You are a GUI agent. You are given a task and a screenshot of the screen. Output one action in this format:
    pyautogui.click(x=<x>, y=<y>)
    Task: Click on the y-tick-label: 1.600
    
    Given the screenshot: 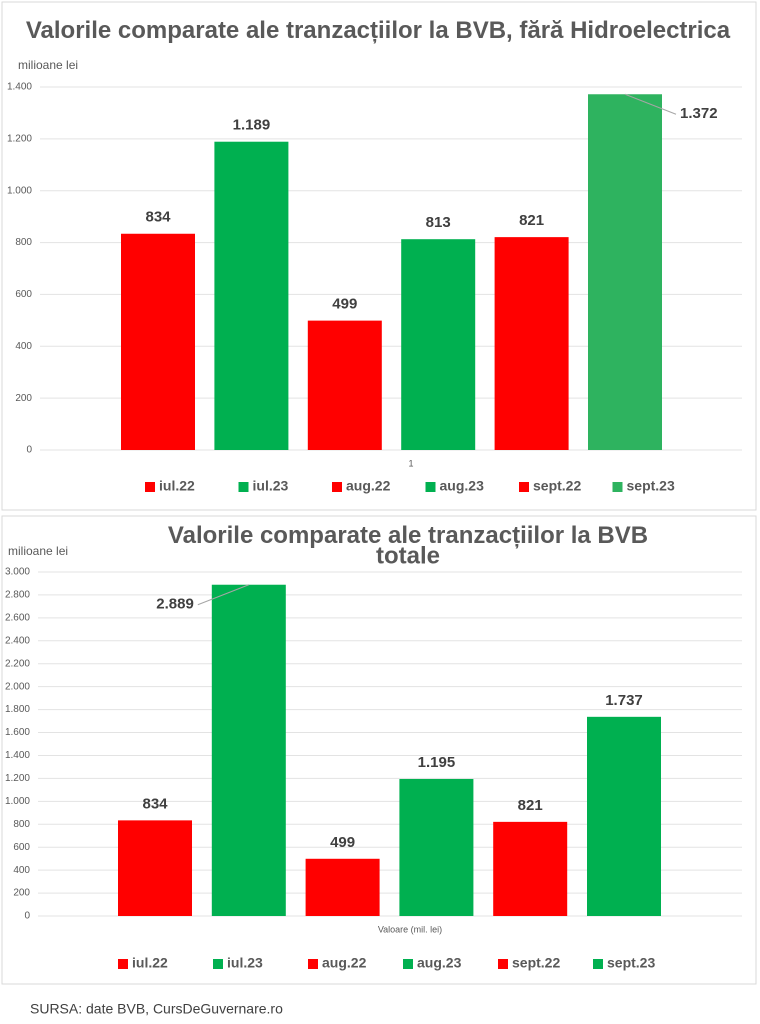 What is the action you would take?
    pyautogui.click(x=17, y=732)
    